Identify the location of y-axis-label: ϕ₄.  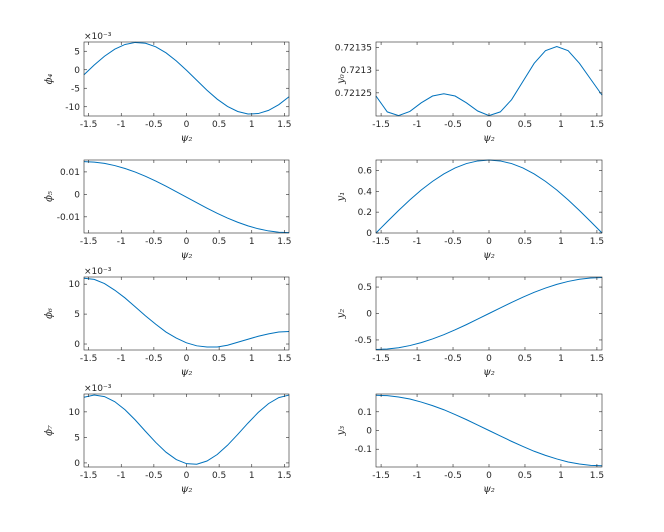
(49, 79).